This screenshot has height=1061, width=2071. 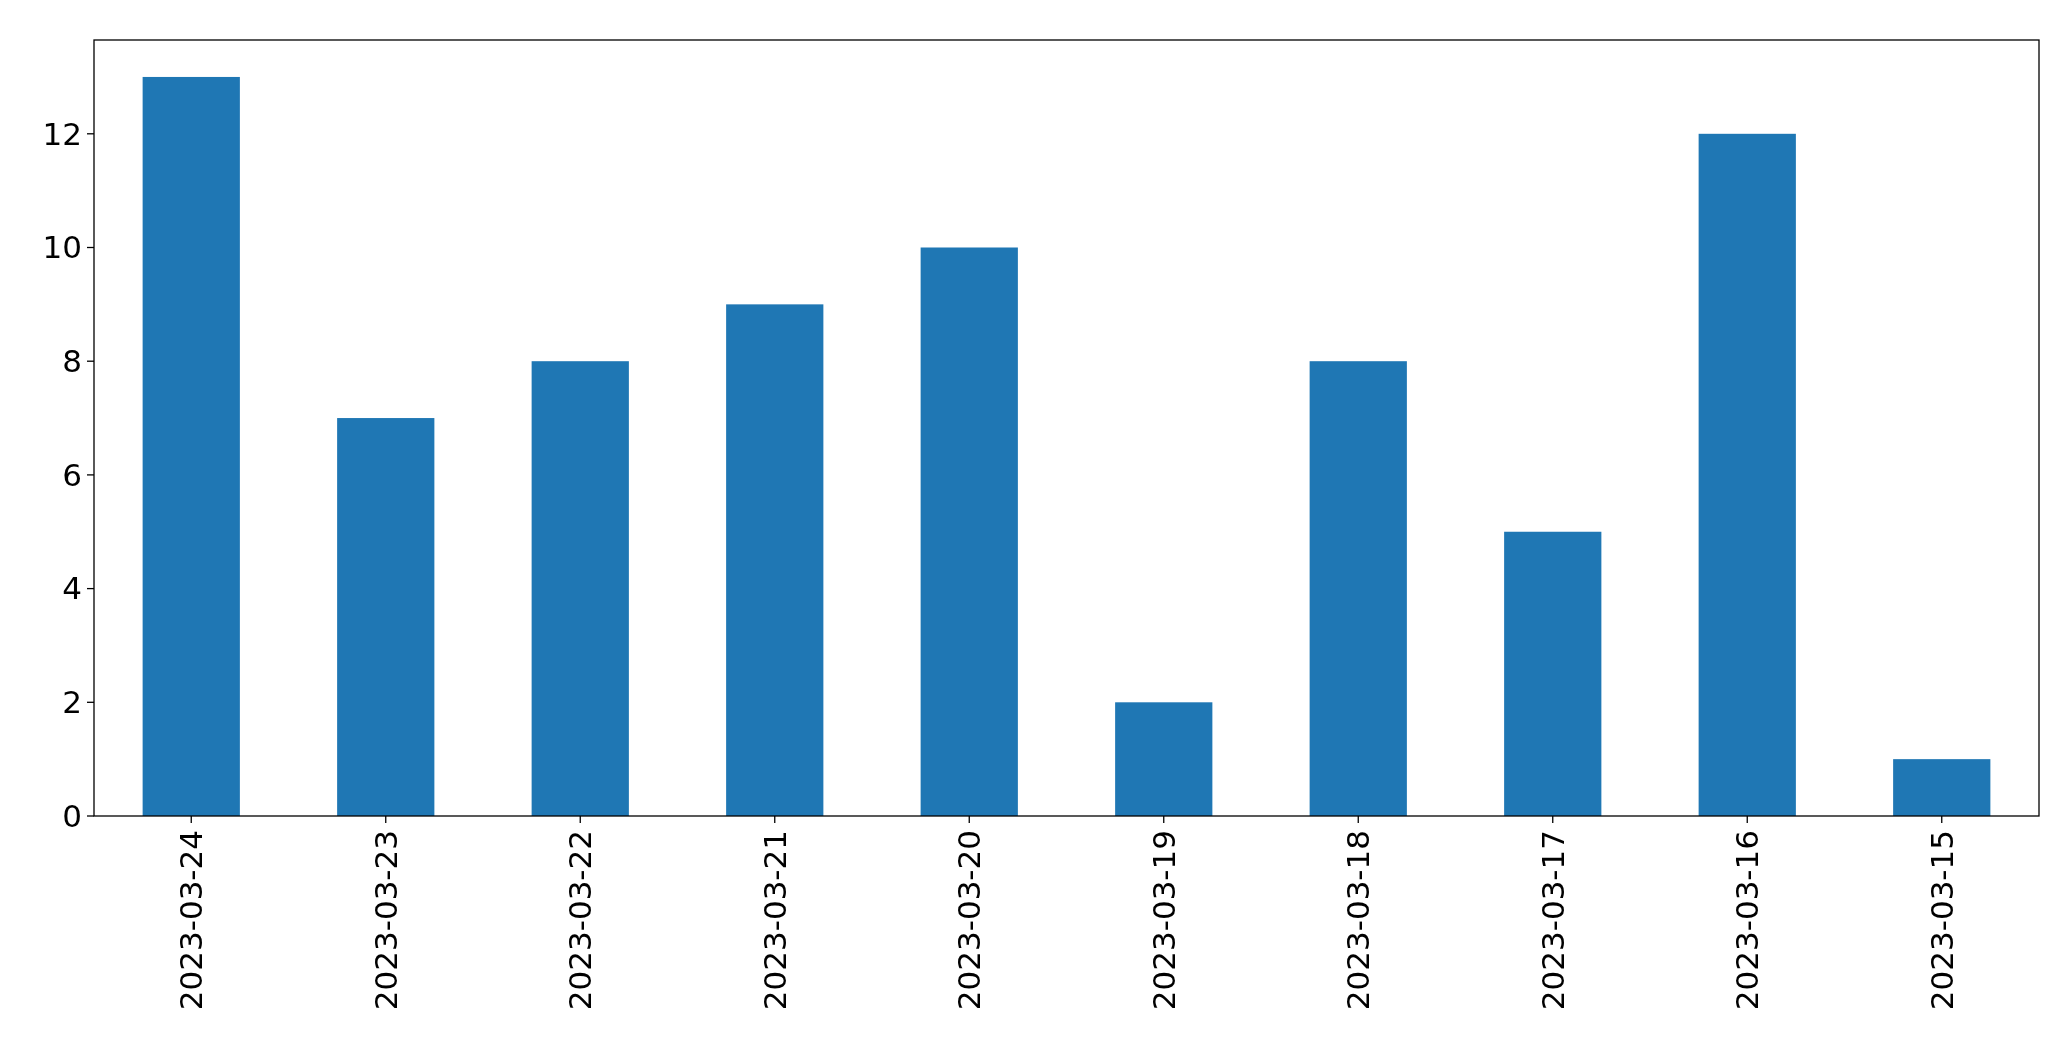 What do you see at coordinates (580, 920) in the screenshot?
I see `x-tick-label: 2023-03-22` at bounding box center [580, 920].